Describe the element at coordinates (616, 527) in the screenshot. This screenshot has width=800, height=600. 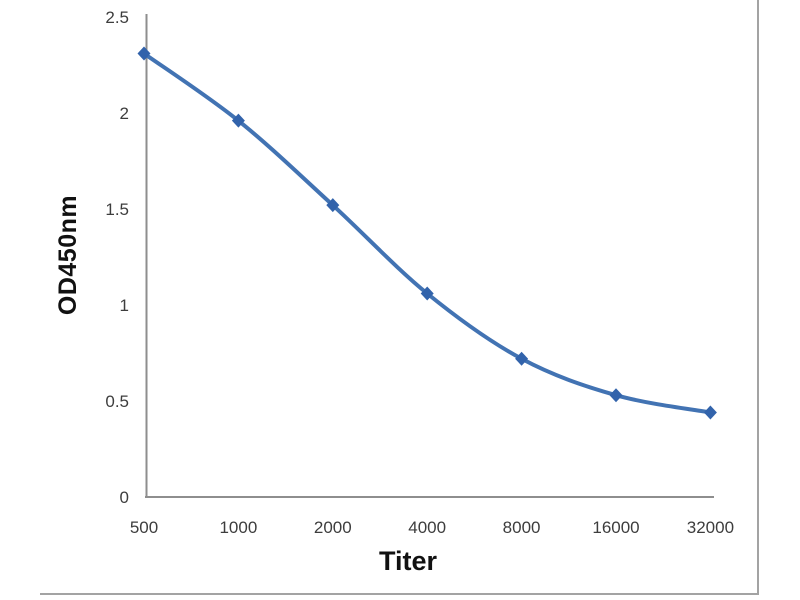
I see `x-tick-label: 16000` at that location.